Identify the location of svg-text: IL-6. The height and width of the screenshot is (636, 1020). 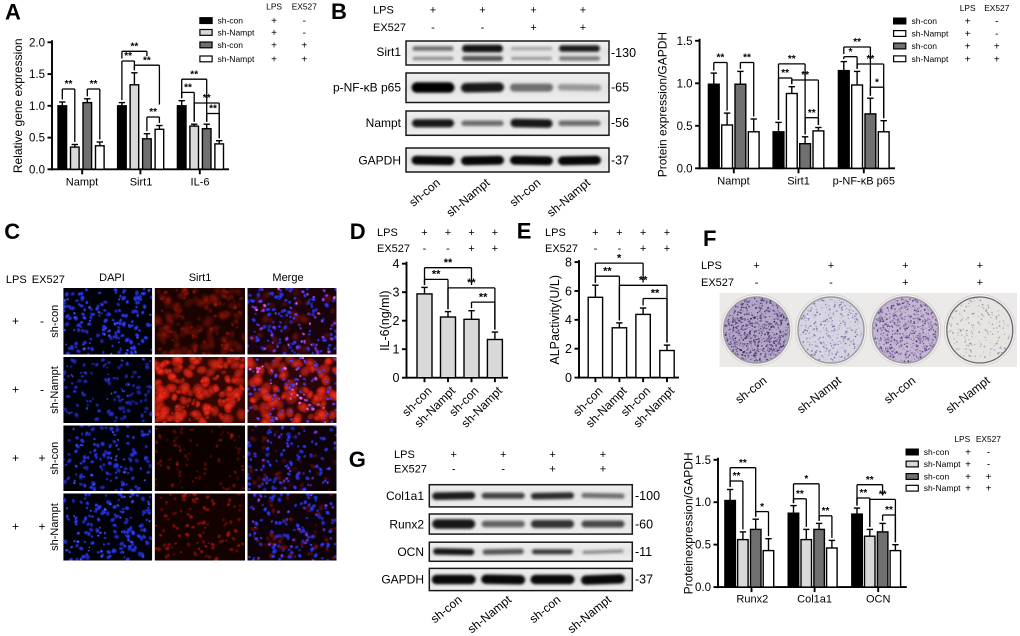
(200, 183).